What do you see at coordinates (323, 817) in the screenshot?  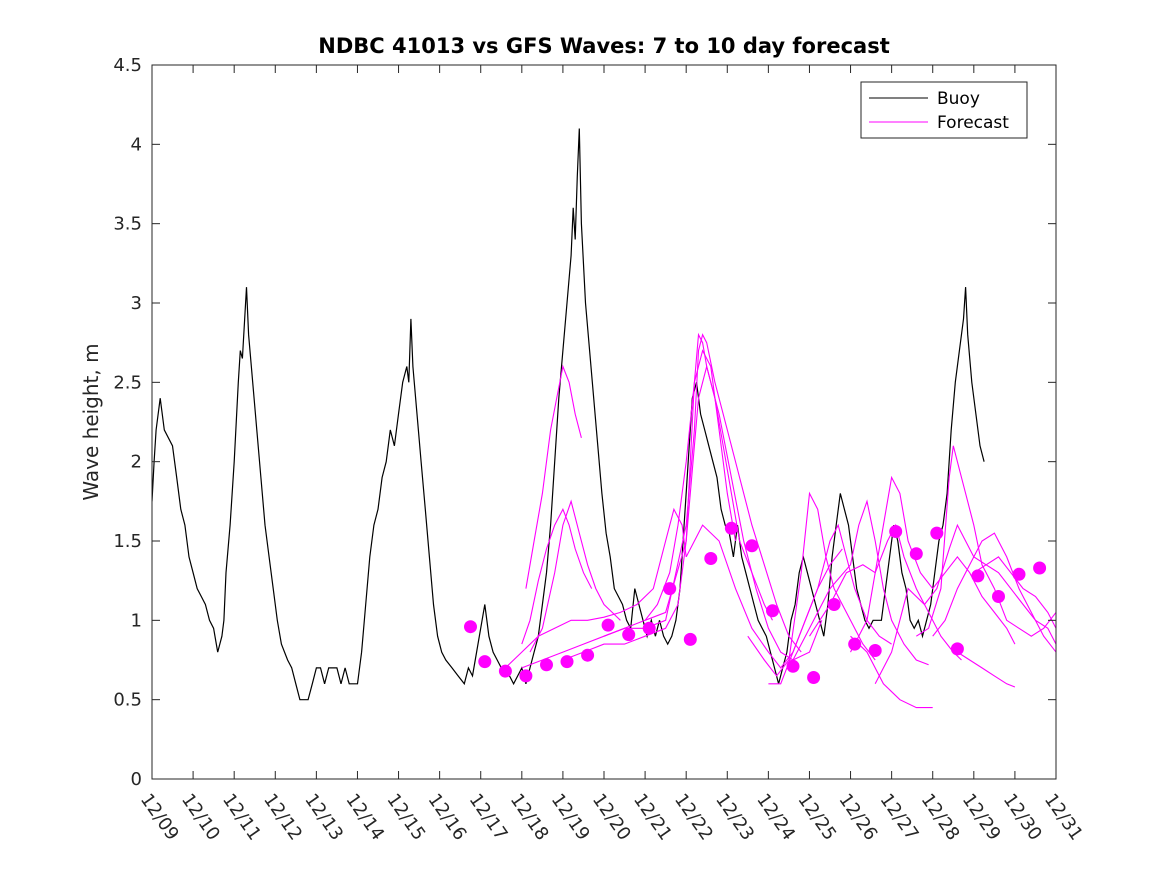 I see `x-tick-label: 12/13` at bounding box center [323, 817].